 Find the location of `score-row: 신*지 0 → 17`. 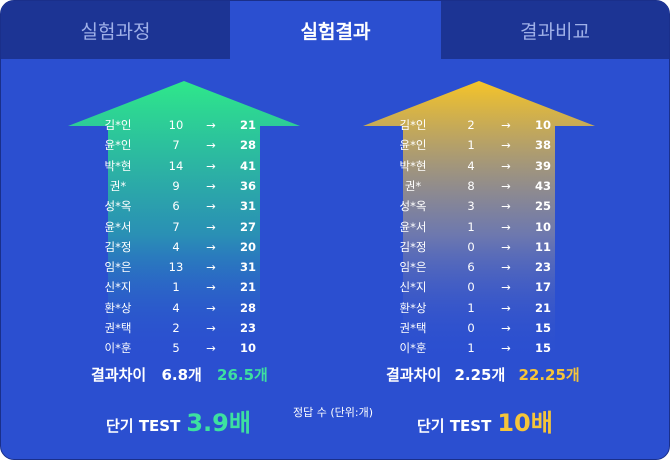

score-row: 신*지 0 → 17 is located at coordinates (479, 287).